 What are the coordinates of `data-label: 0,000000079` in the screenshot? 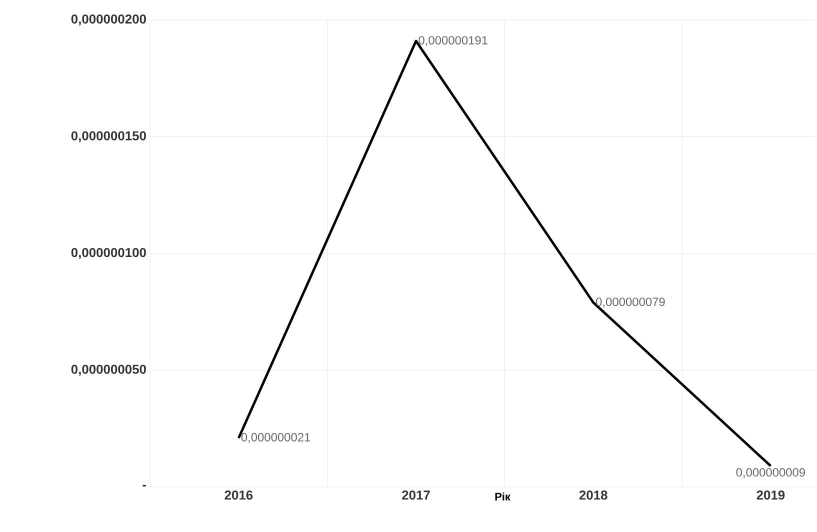 It's located at (630, 303).